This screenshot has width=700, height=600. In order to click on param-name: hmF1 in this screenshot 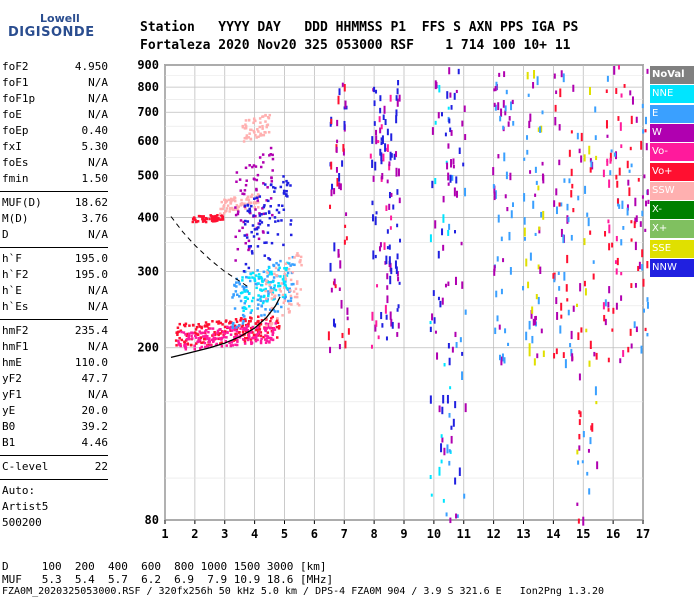, I will do `click(15, 346)`.